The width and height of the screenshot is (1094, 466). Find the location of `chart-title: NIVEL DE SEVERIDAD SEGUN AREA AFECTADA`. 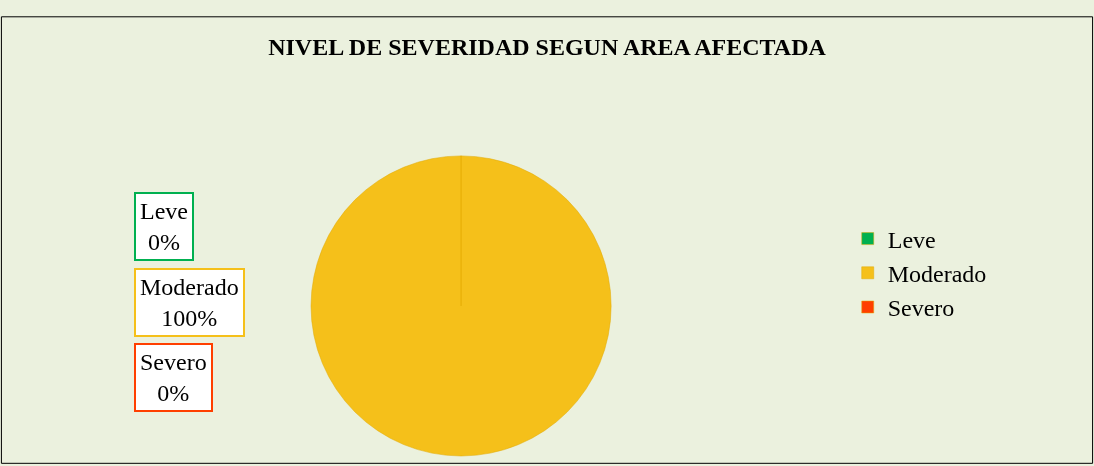

chart-title: NIVEL DE SEVERIDAD SEGUN AREA AFECTADA is located at coordinates (547, 47).